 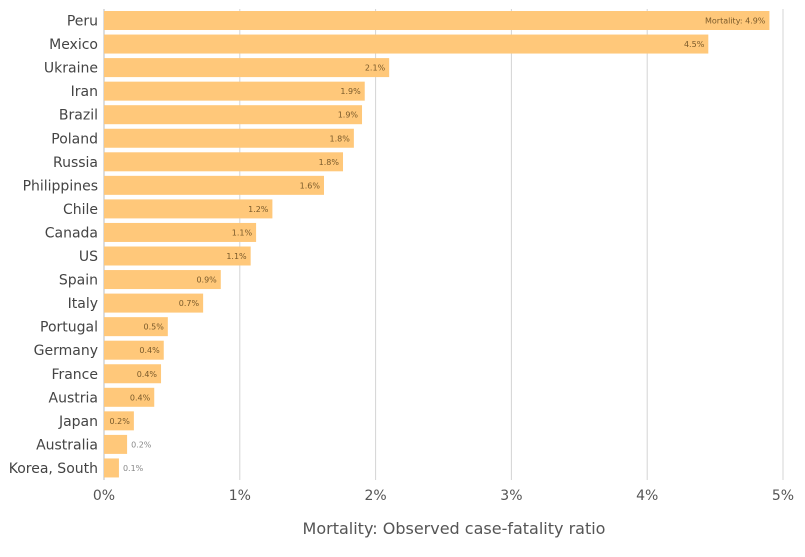 What do you see at coordinates (71, 233) in the screenshot?
I see `category-label: Canada` at bounding box center [71, 233].